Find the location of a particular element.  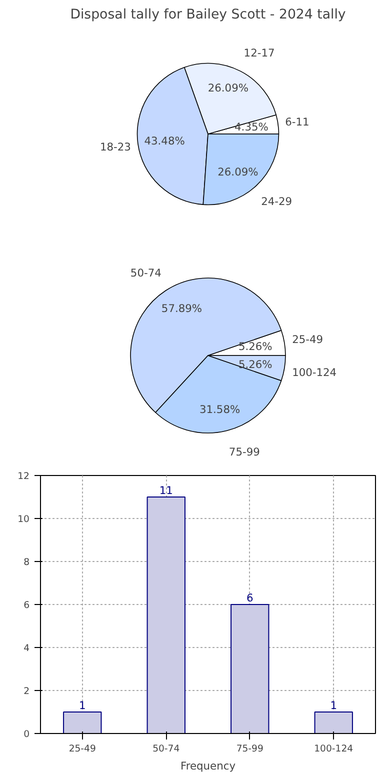

slice-label: 12-17 is located at coordinates (259, 53).